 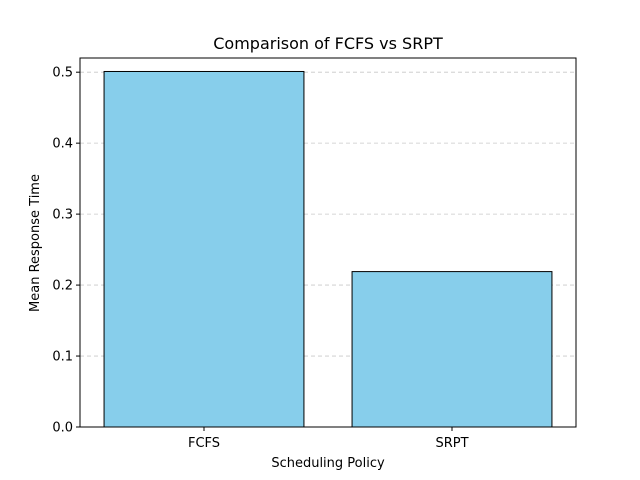 I want to click on y-tick-label: 0.4, so click(x=62, y=144).